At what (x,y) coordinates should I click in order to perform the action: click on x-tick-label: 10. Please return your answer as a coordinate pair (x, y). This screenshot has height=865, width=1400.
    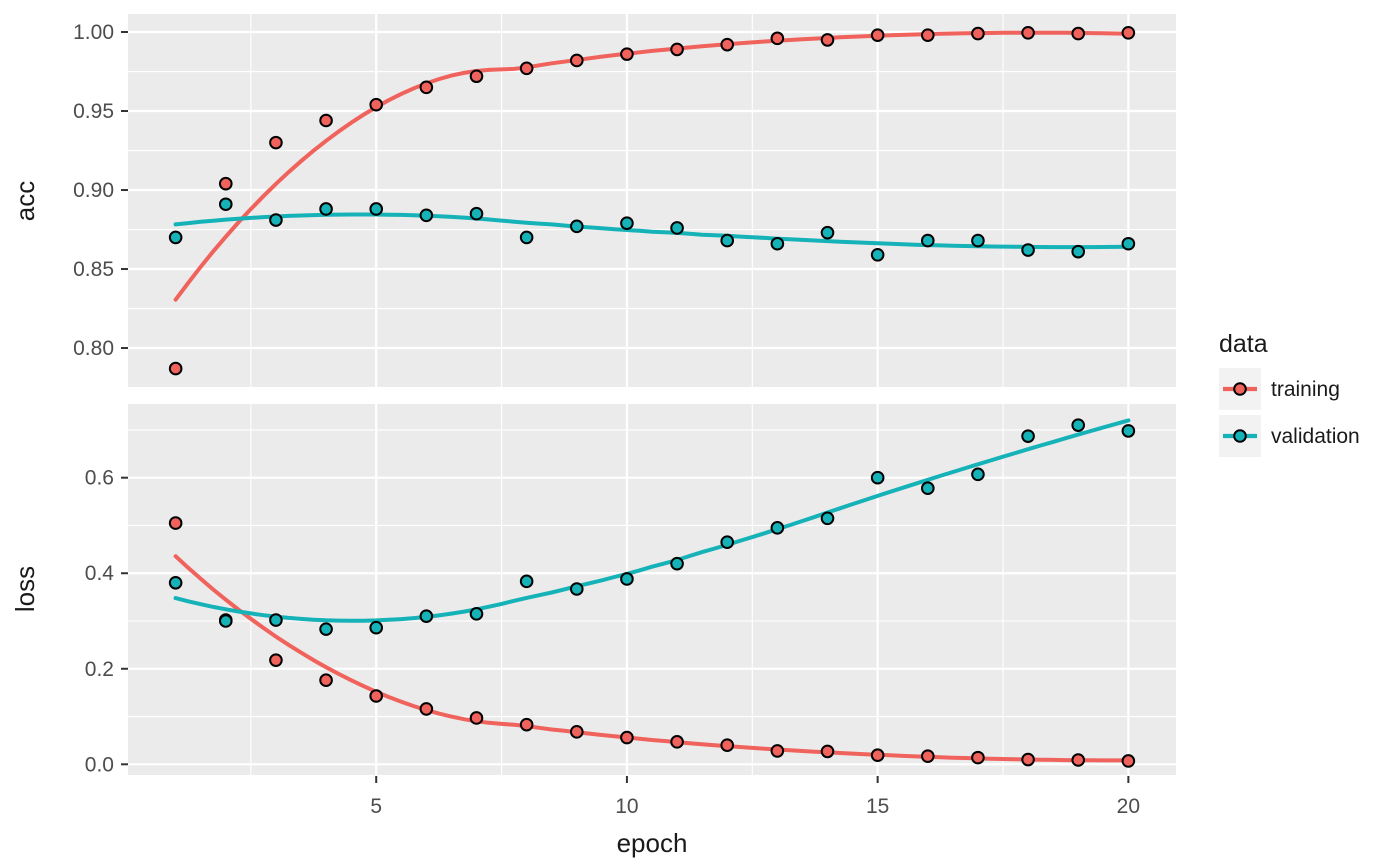
    Looking at the image, I should click on (626, 806).